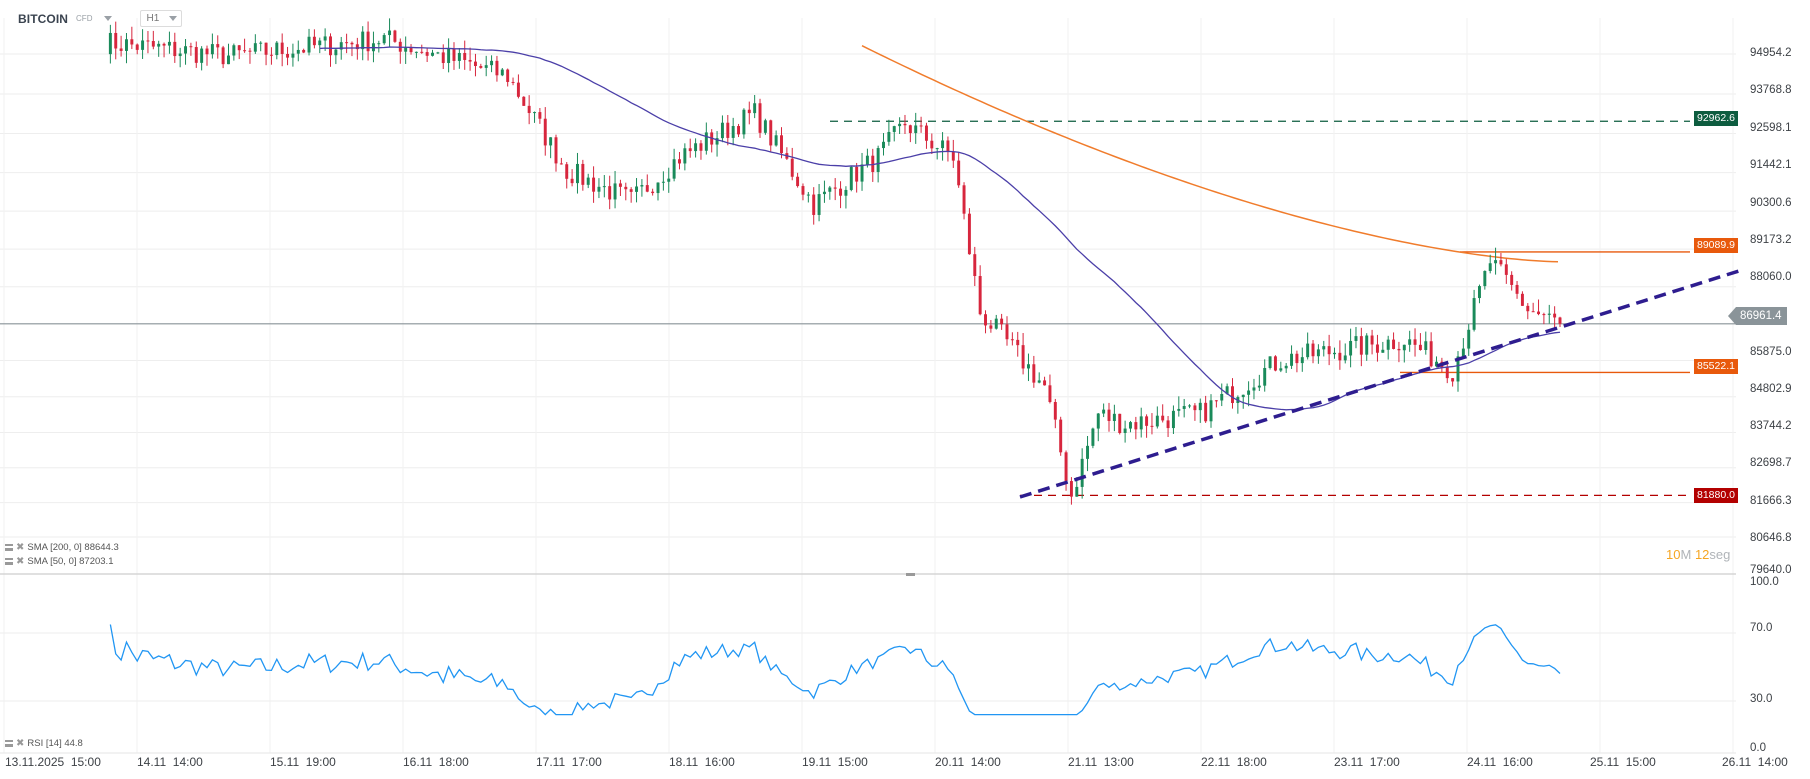  What do you see at coordinates (1771, 165) in the screenshot?
I see `price-tick: 91442.1` at bounding box center [1771, 165].